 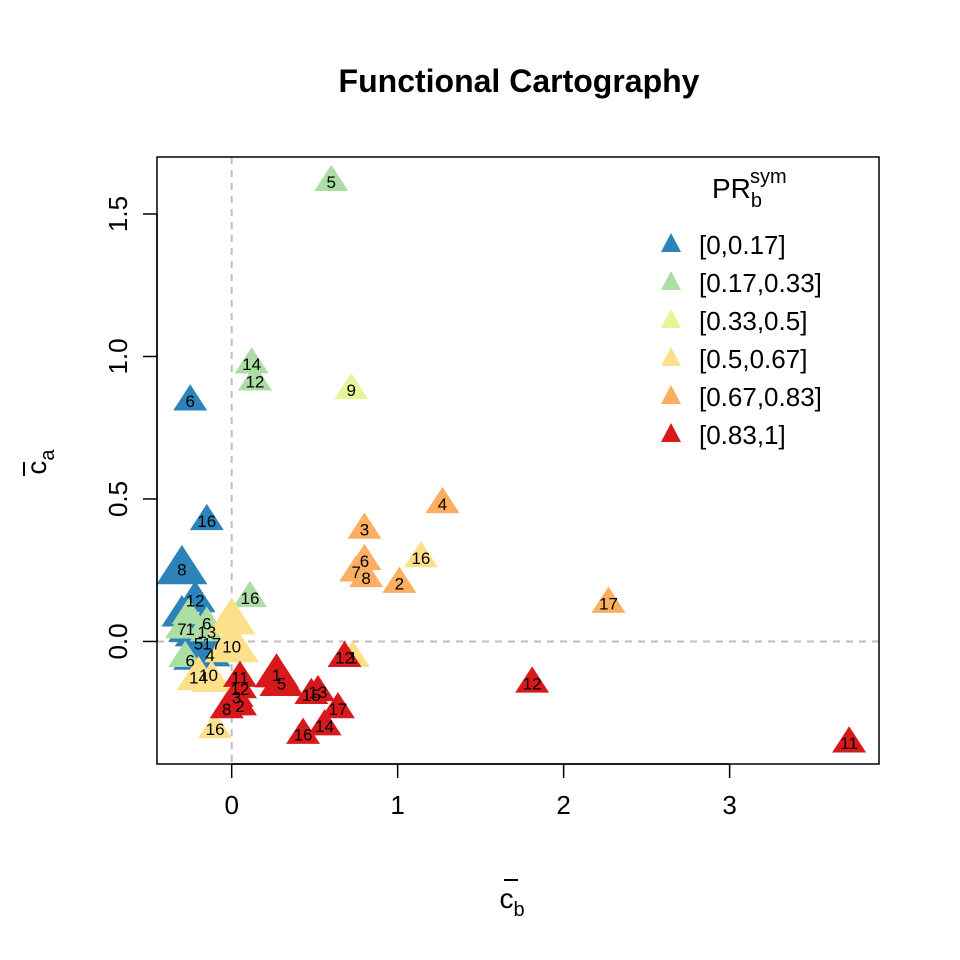 I want to click on legend-label: [0.67,0.83], so click(x=760, y=397).